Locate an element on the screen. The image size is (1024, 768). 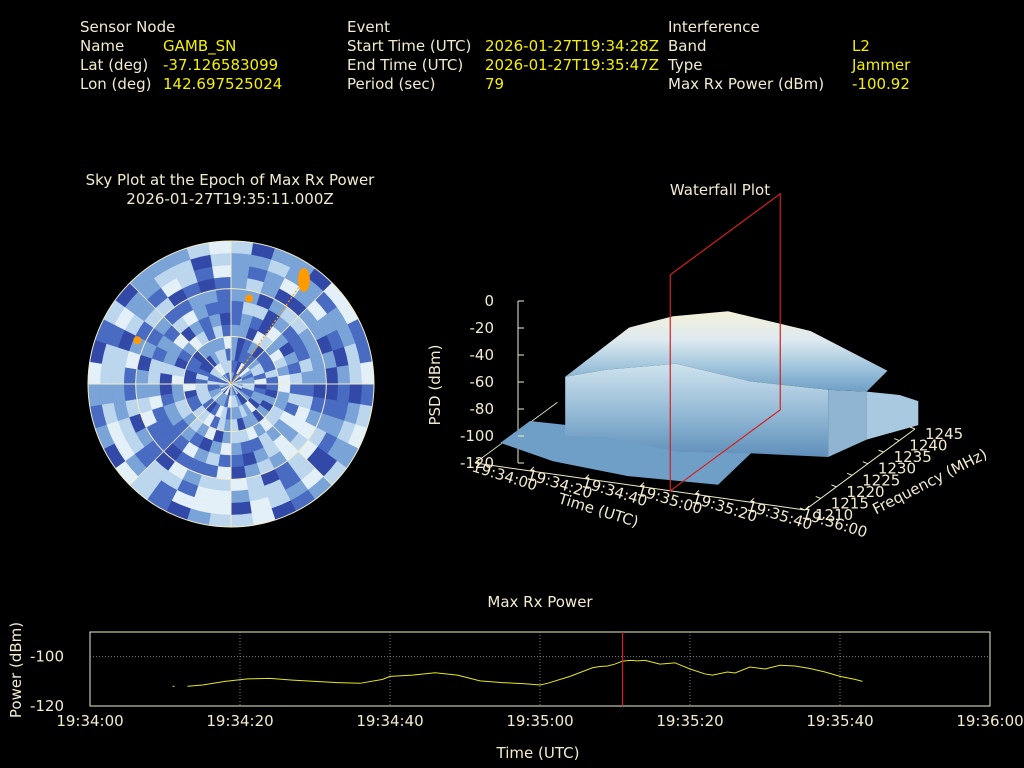
waterfall-z-tick-label: -20 is located at coordinates (482, 328).